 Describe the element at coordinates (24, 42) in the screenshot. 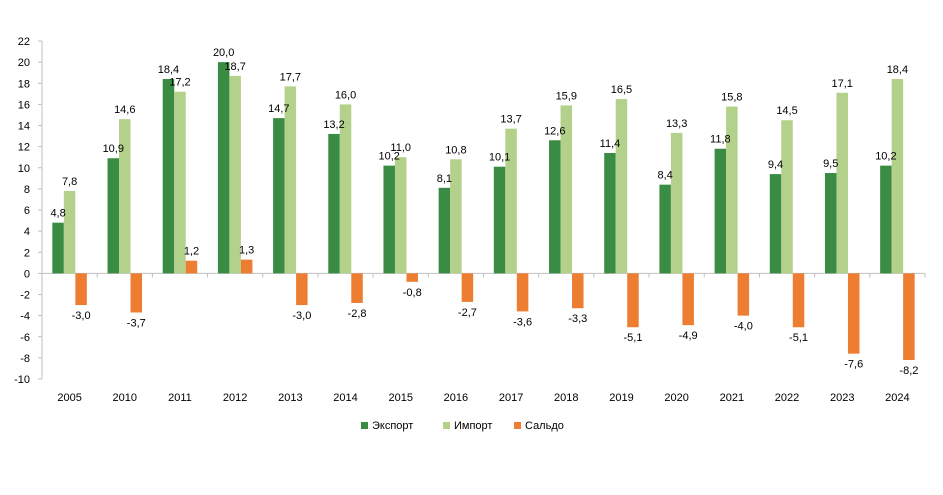

I see `y-tick-label: 22` at that location.